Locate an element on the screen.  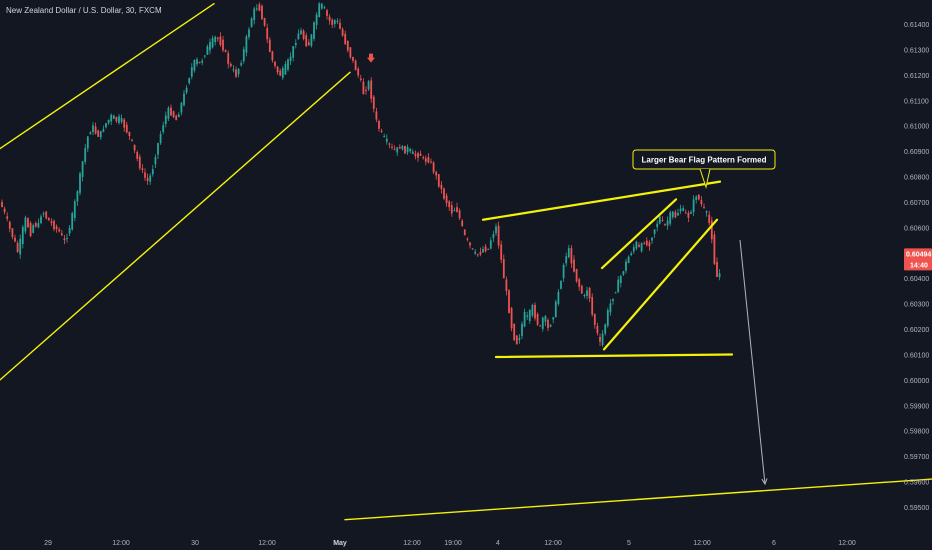
y-tick-label: 0.60300 is located at coordinates (916, 305).